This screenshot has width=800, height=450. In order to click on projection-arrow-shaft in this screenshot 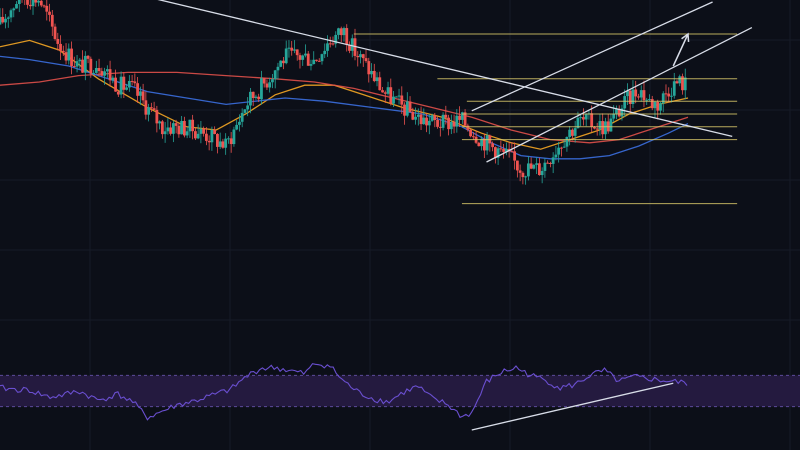, I will do `click(680, 50)`.